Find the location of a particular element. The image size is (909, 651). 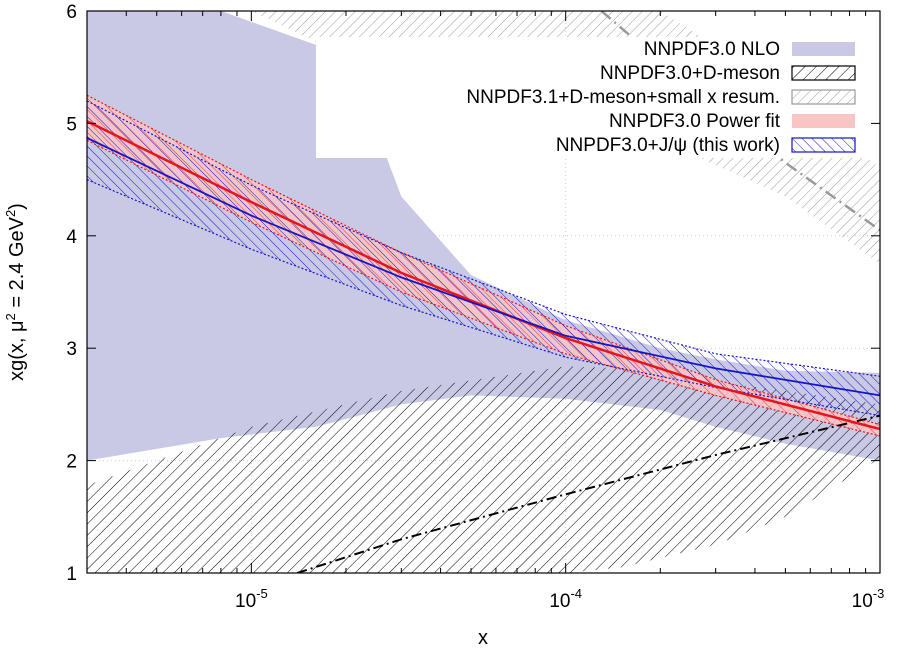

y-axis-title: xg(x, μ2 = 2.4 GeV2) is located at coordinates (15, 292).